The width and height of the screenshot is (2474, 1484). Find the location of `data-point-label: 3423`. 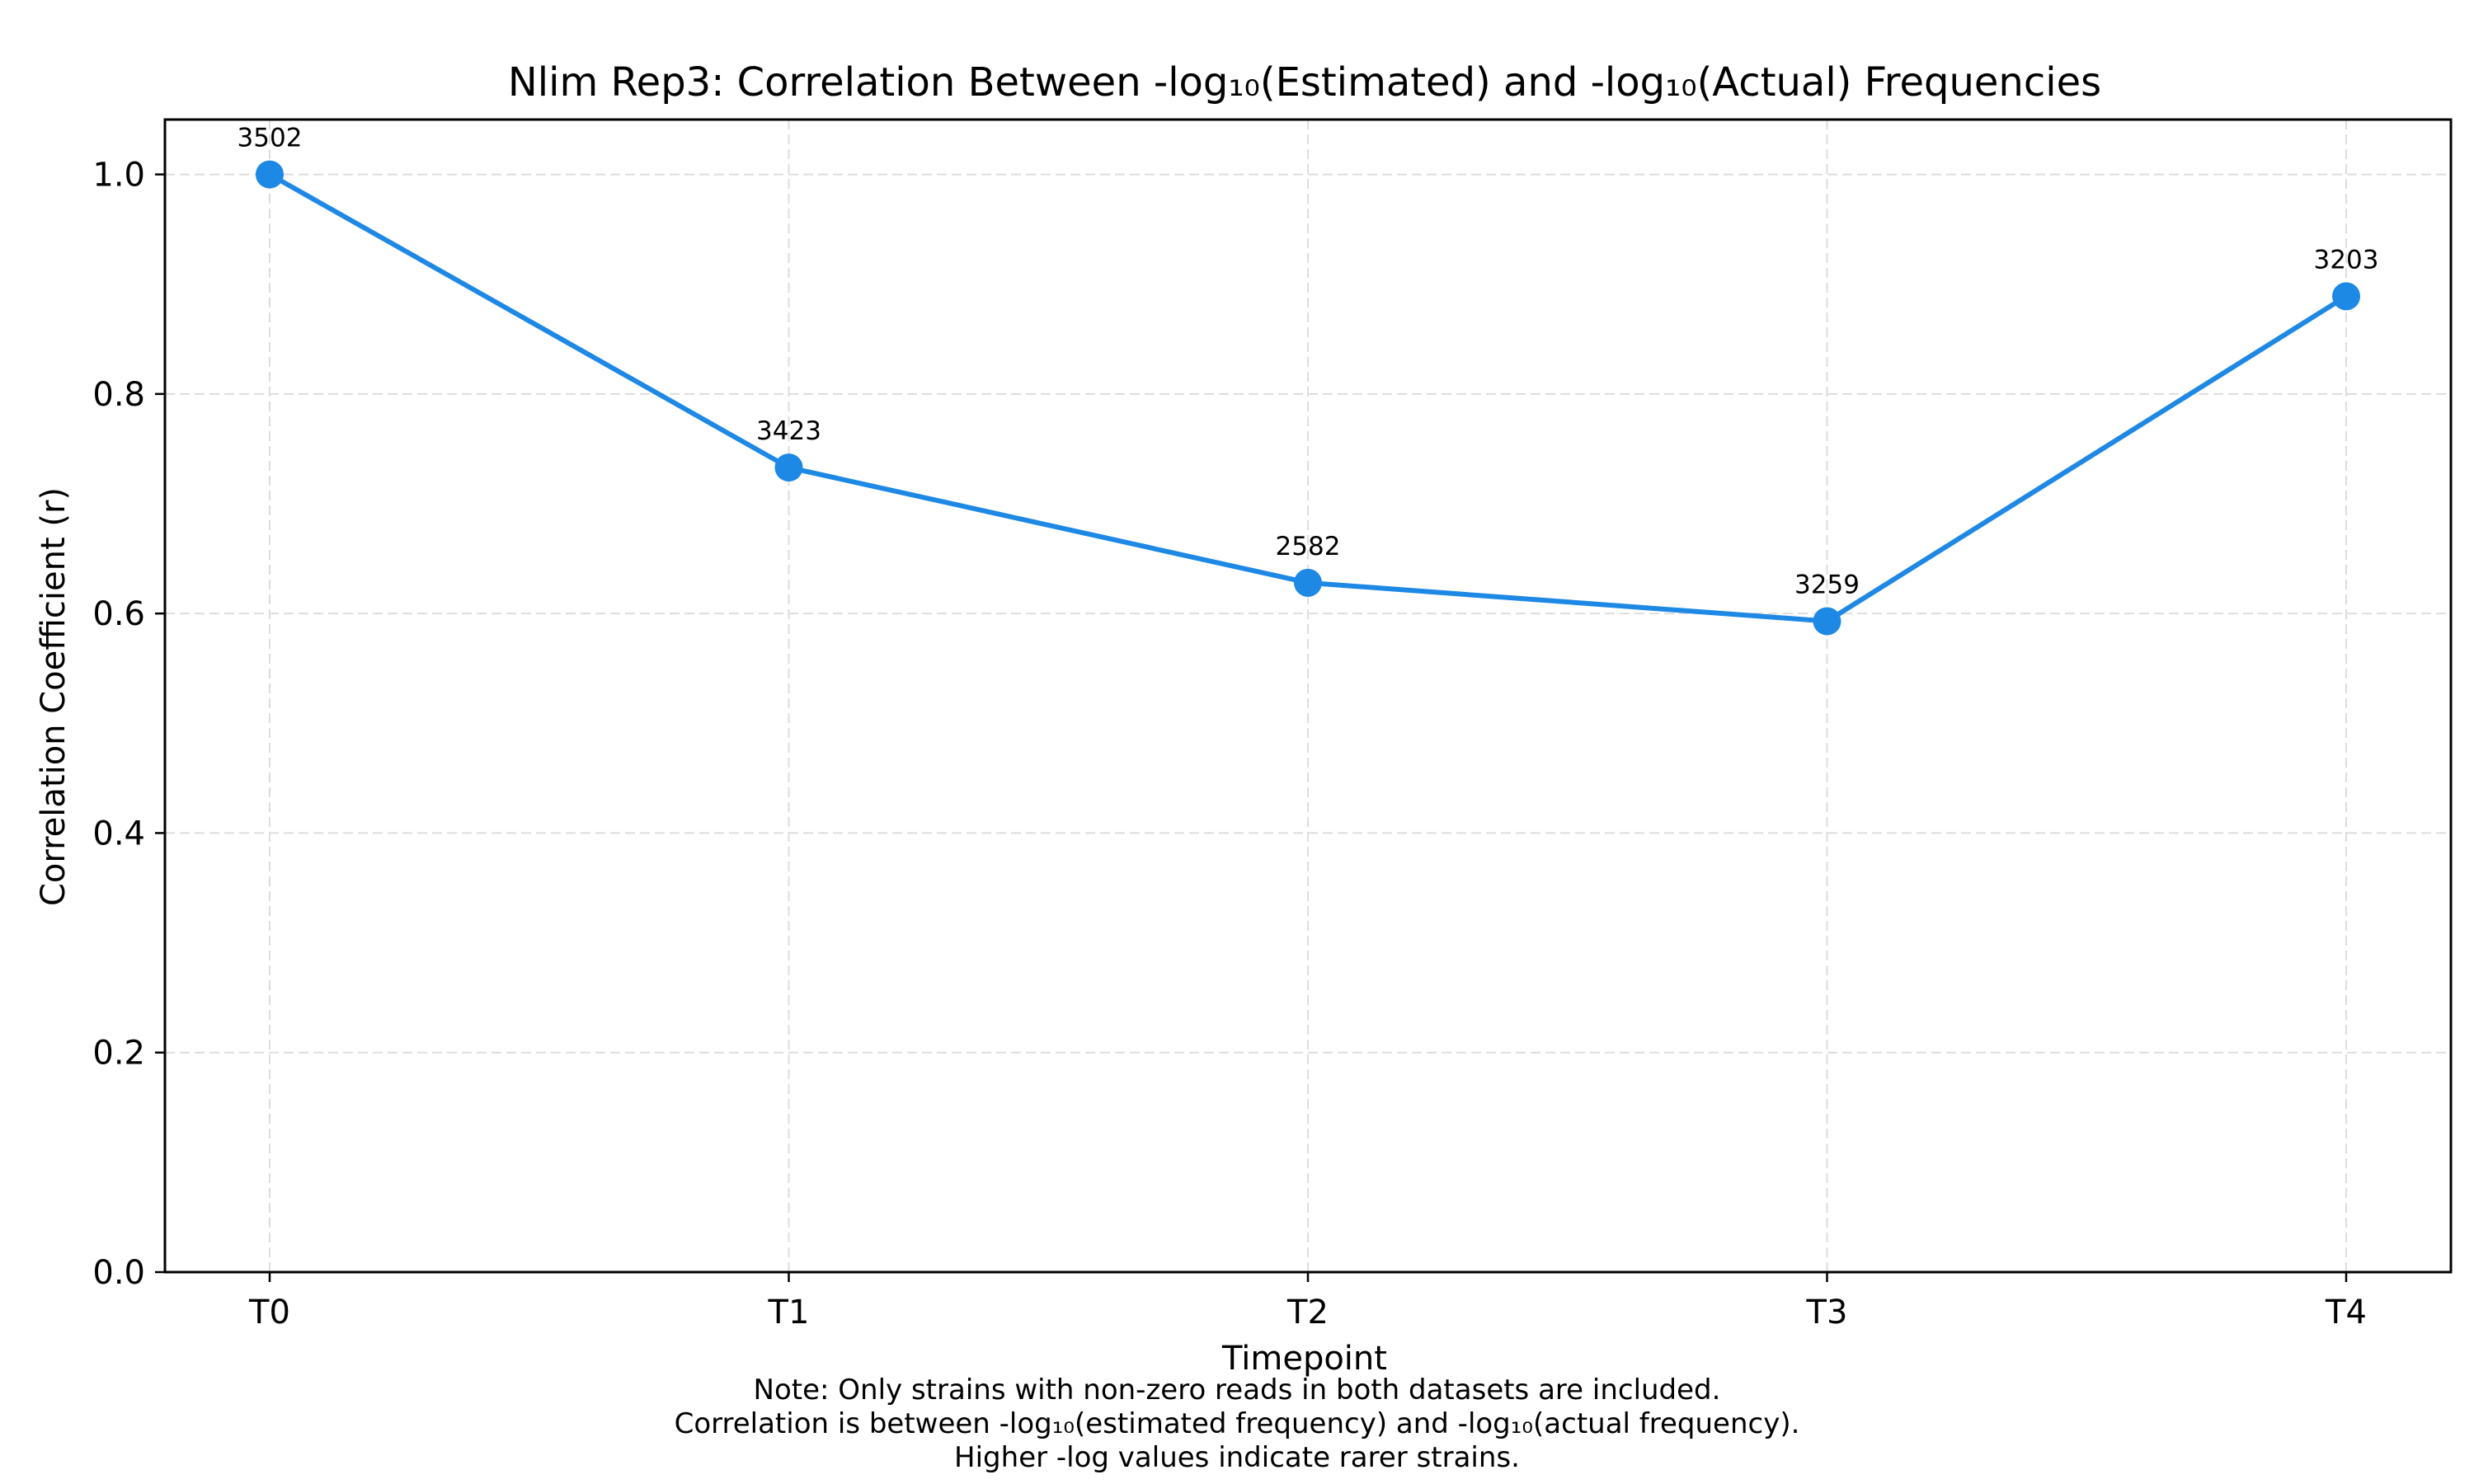

data-point-label: 3423 is located at coordinates (788, 431).